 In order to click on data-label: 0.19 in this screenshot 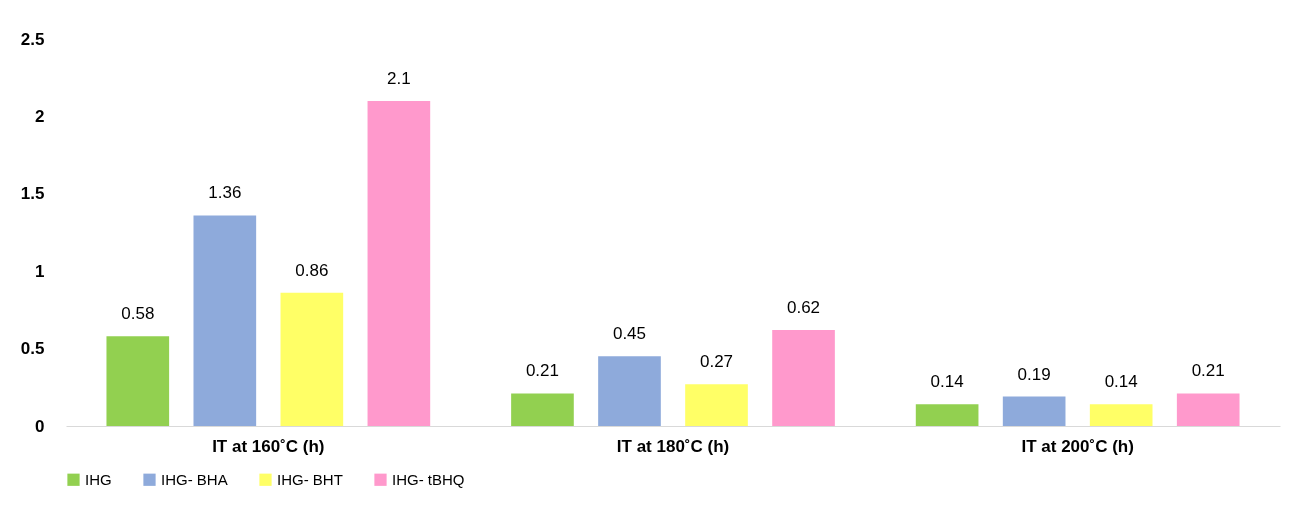, I will do `click(1034, 374)`.